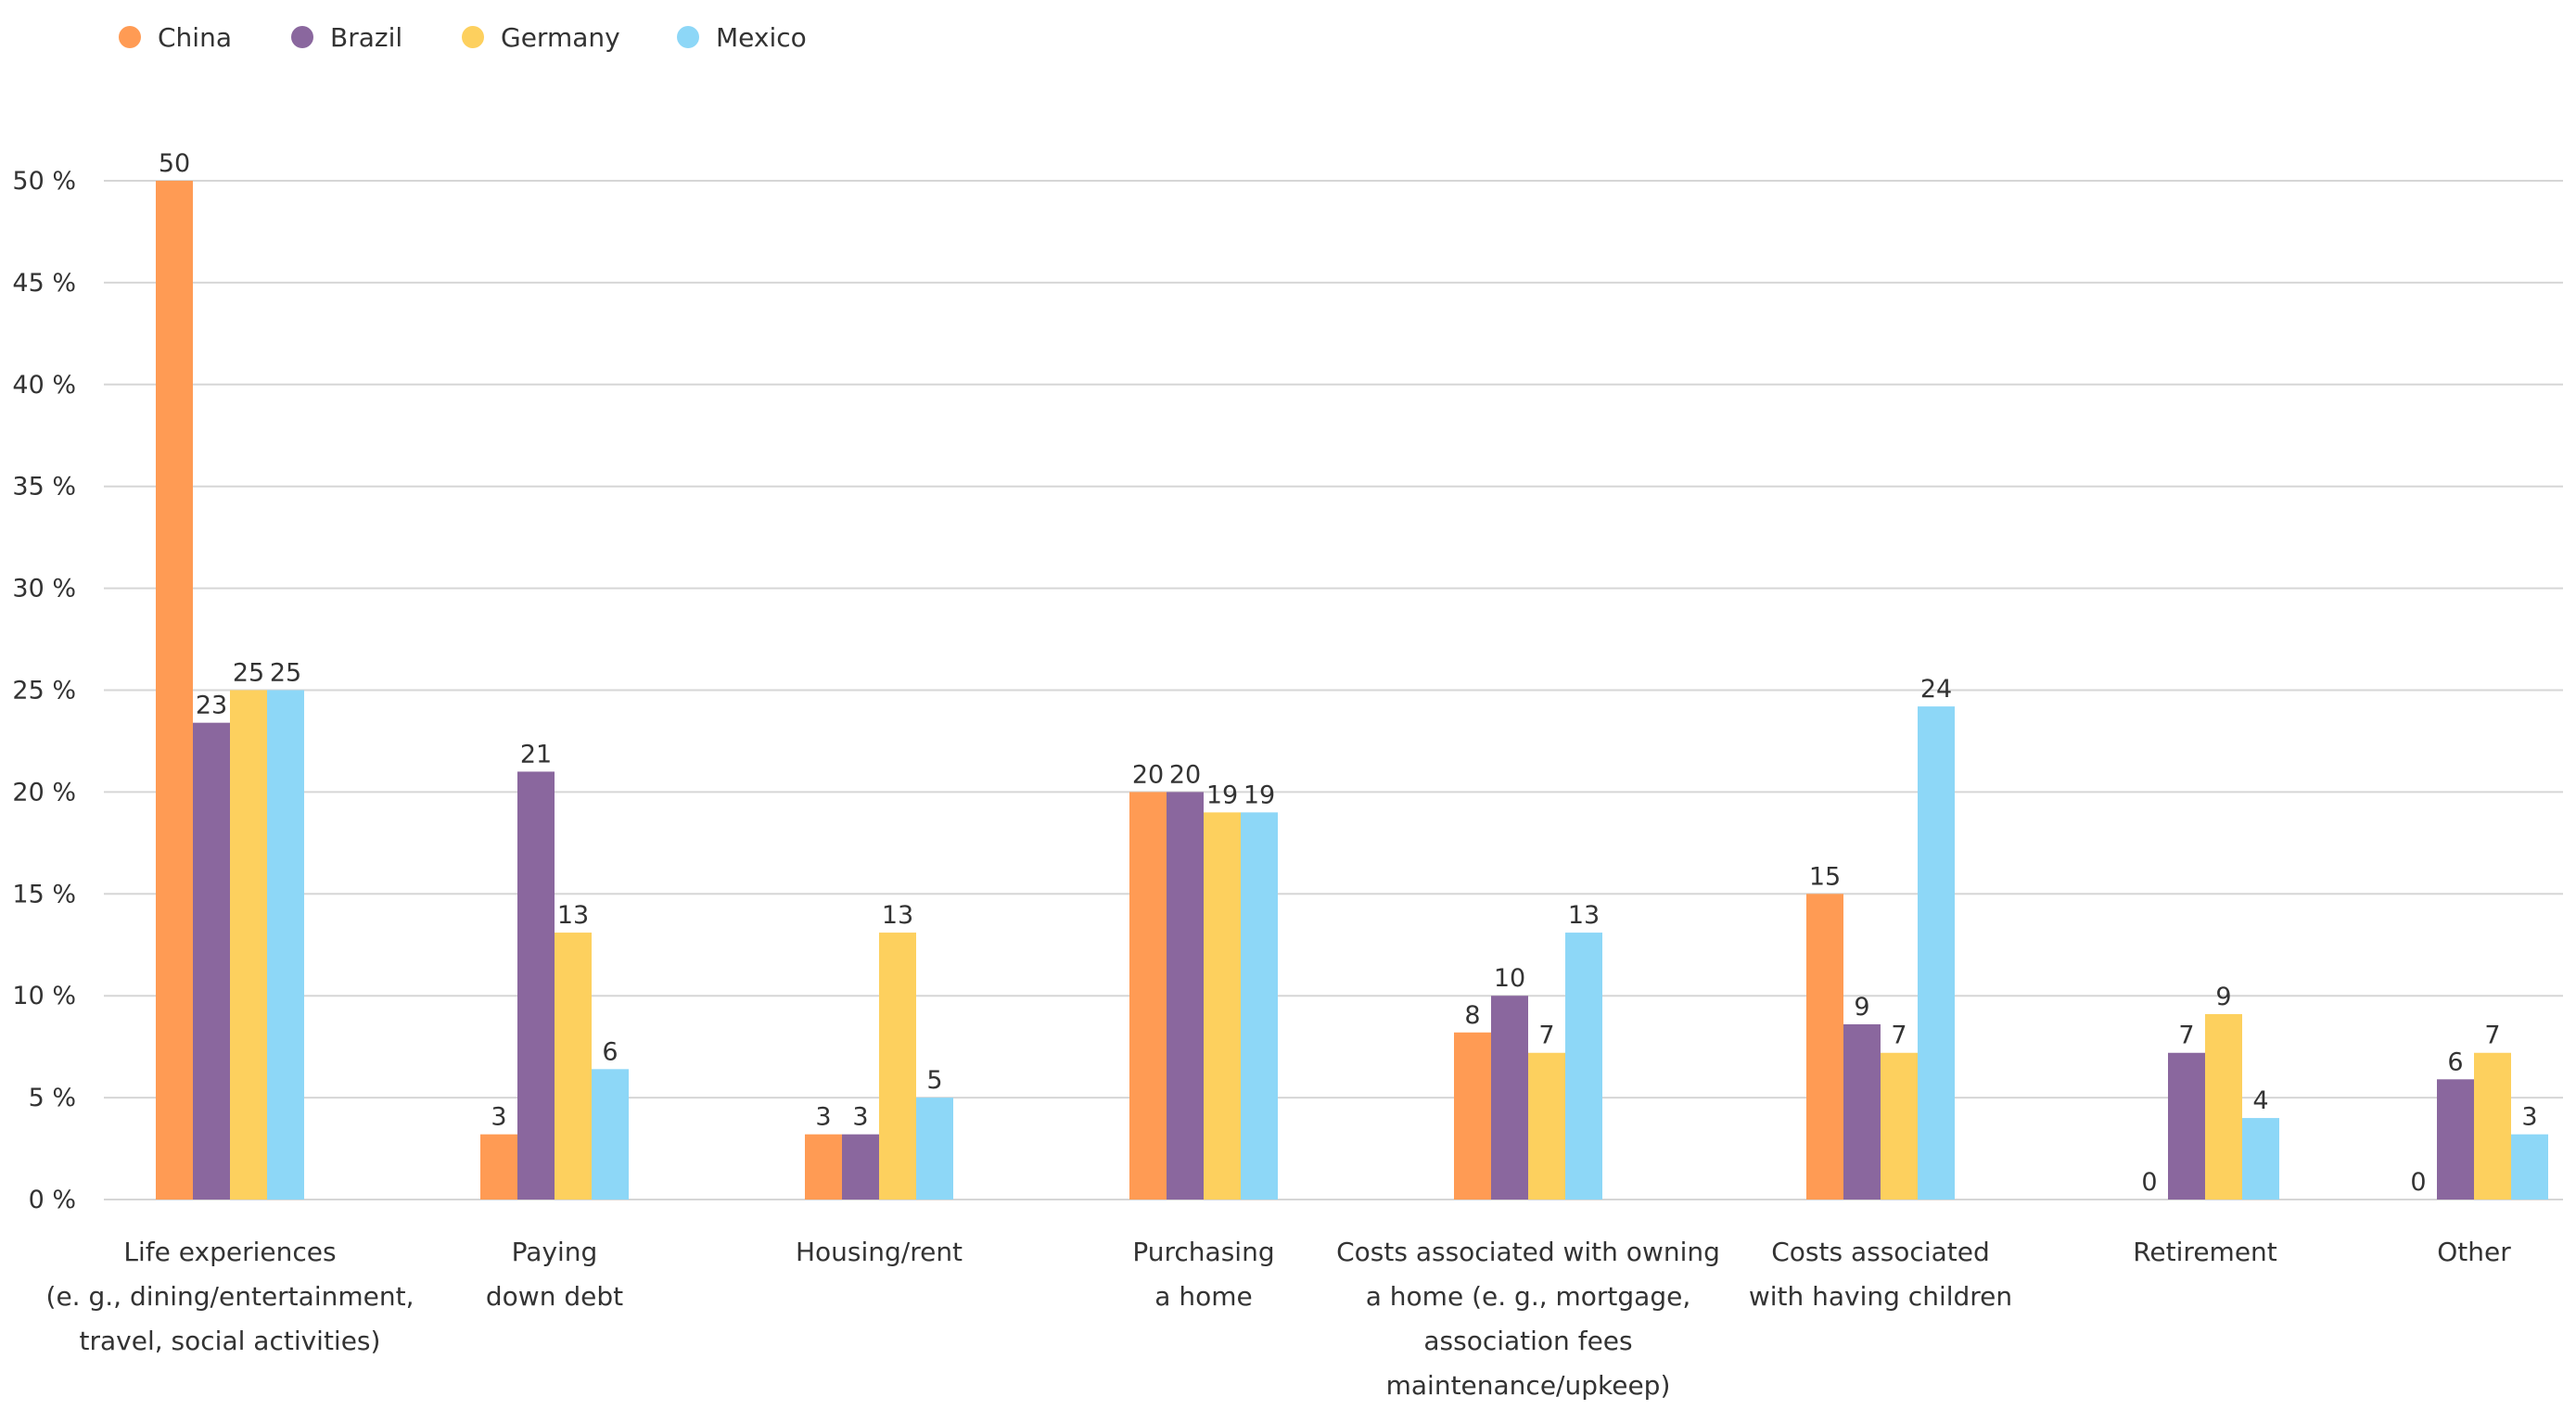 The height and width of the screenshot is (1422, 2576). What do you see at coordinates (44, 894) in the screenshot?
I see `y-tick-label: 15 %` at bounding box center [44, 894].